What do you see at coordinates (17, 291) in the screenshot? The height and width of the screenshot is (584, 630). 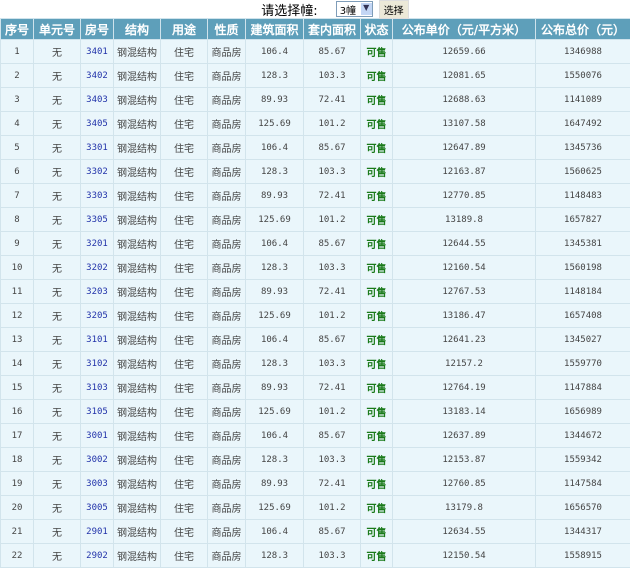 I see `row-number-cell: 11` at bounding box center [17, 291].